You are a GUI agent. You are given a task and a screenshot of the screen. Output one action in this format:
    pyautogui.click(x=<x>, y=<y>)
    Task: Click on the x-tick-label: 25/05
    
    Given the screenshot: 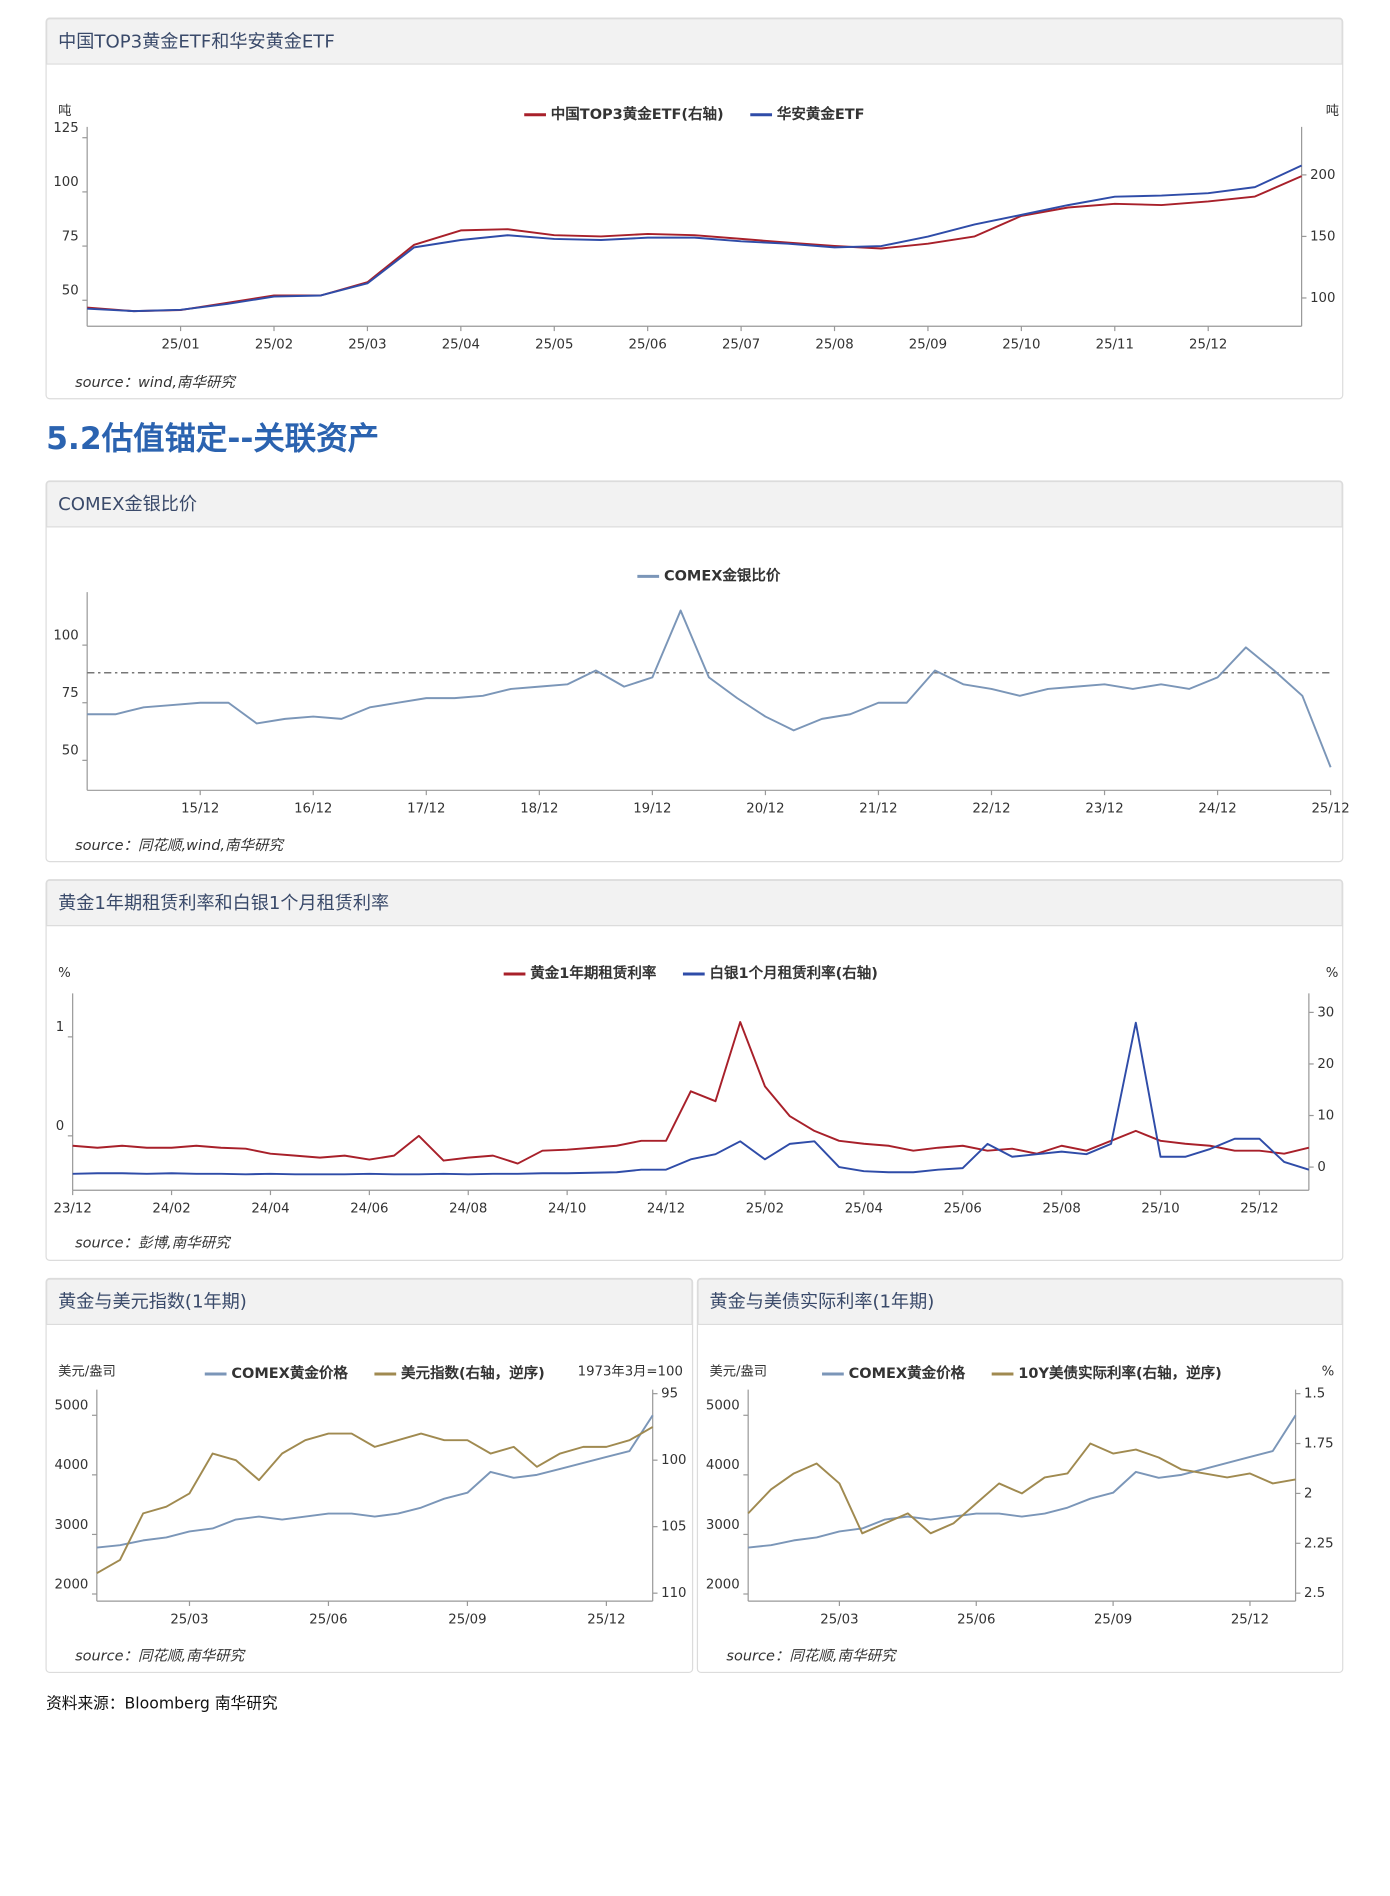 What is the action you would take?
    pyautogui.click(x=554, y=344)
    